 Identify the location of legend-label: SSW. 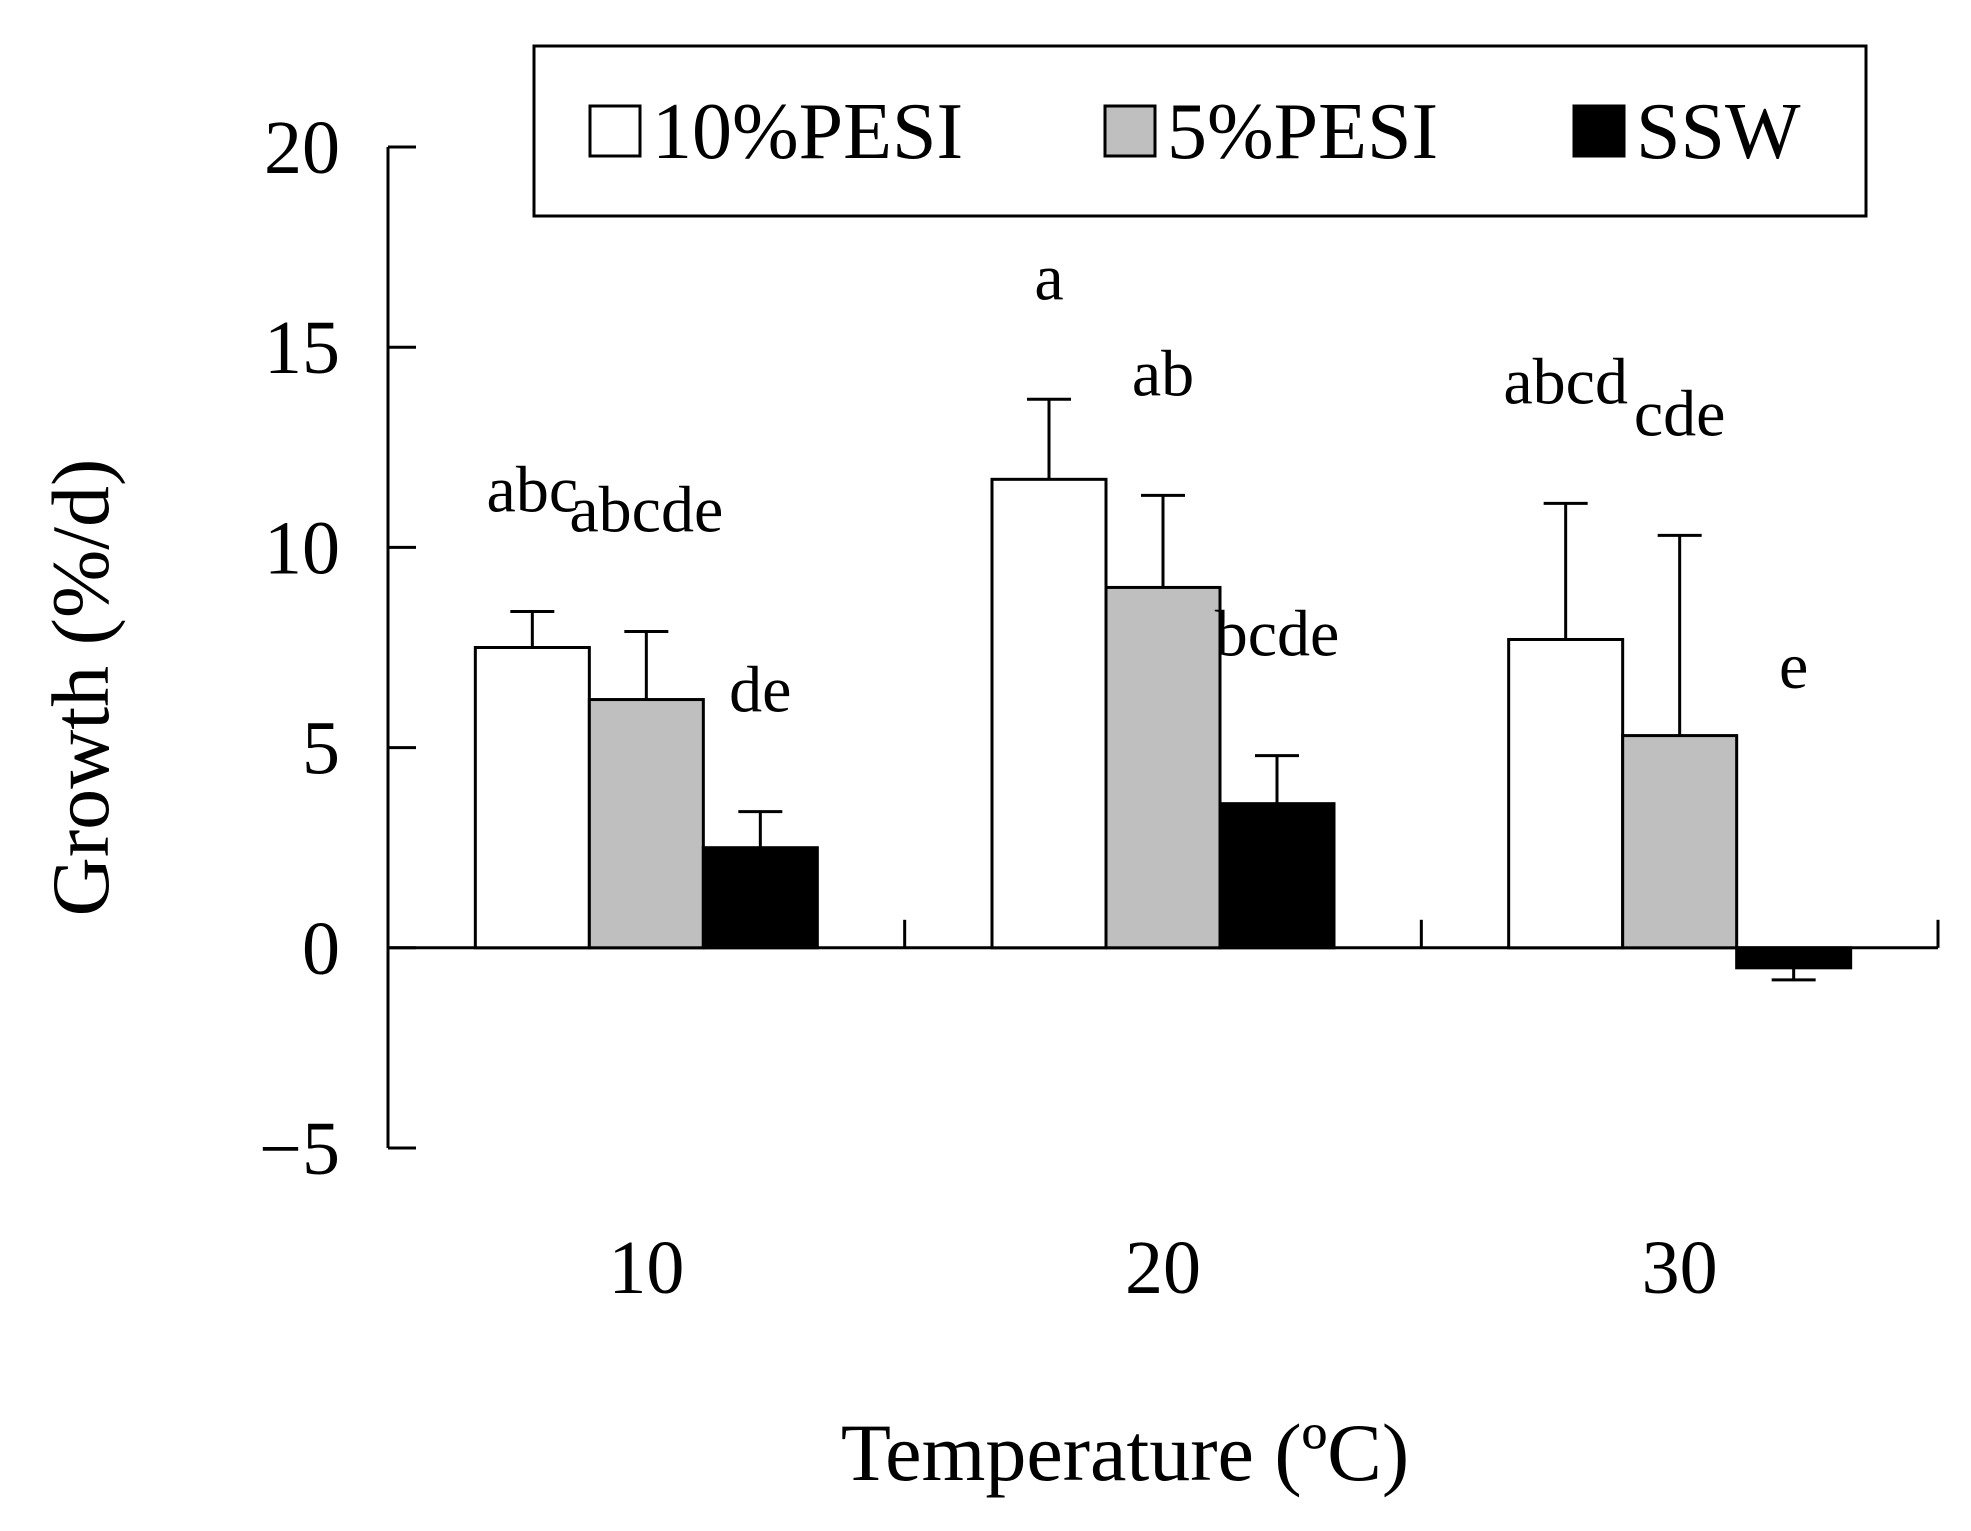
(1718, 132).